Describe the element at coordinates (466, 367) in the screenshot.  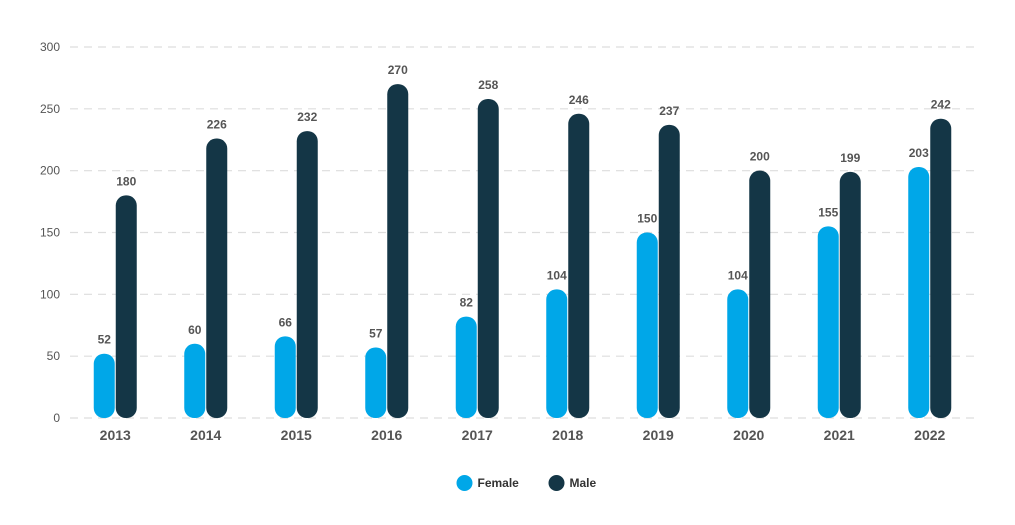
I see `bar-female-2017` at that location.